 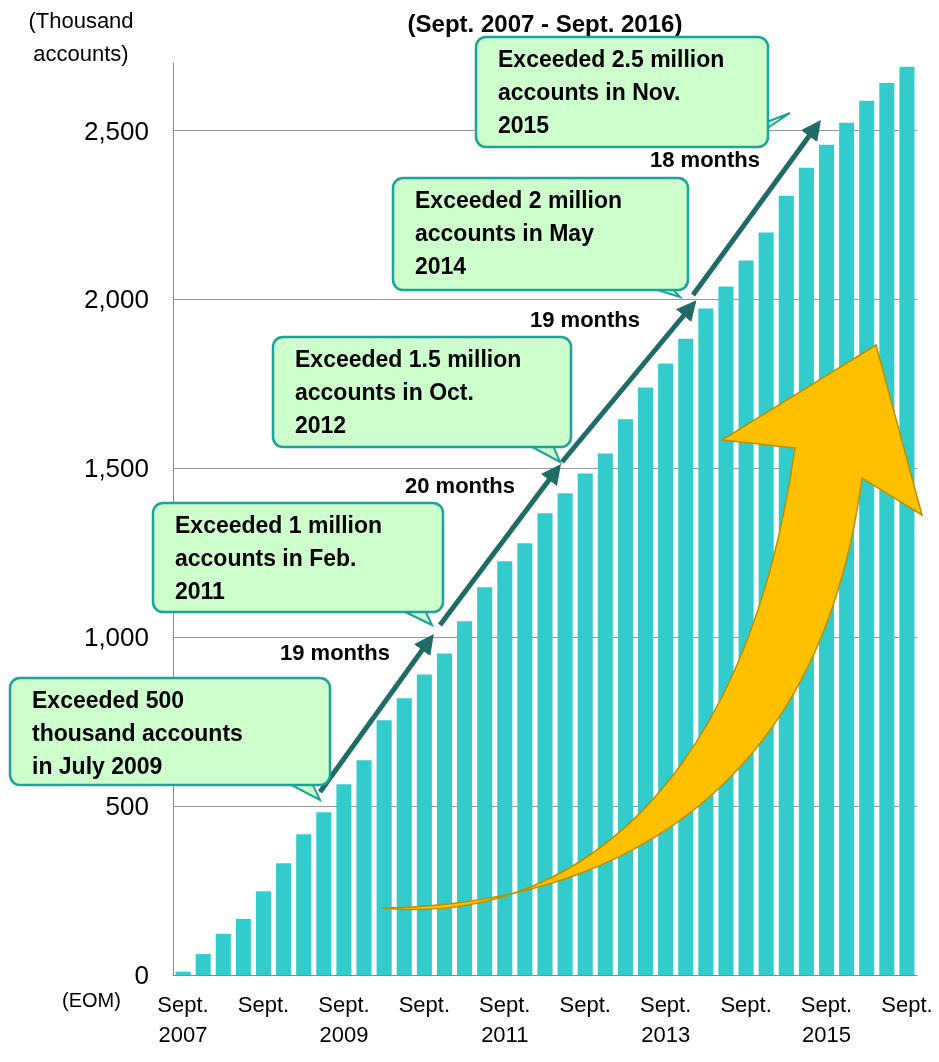 I want to click on x-tick-label: Sept. 2011, so click(x=505, y=1019).